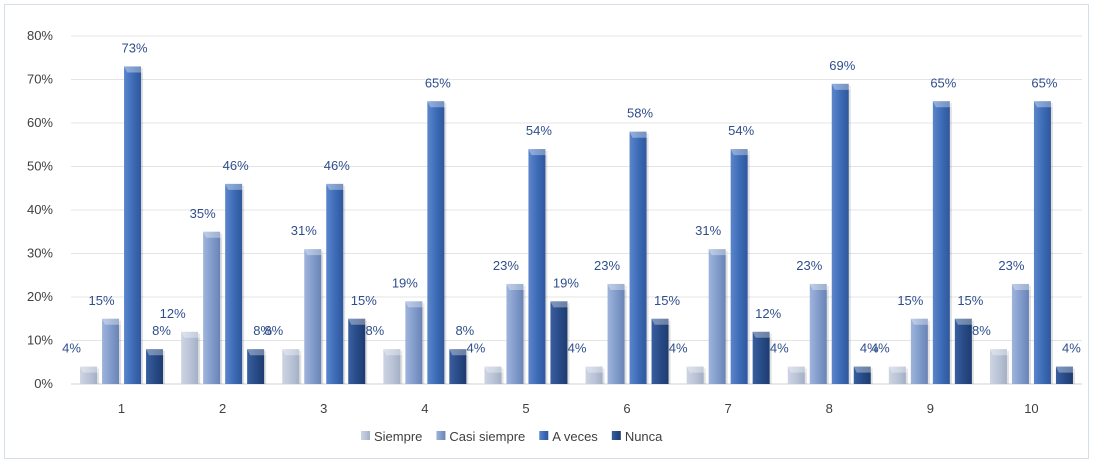 The height and width of the screenshot is (465, 1095). I want to click on legend-swatch, so click(544, 435).